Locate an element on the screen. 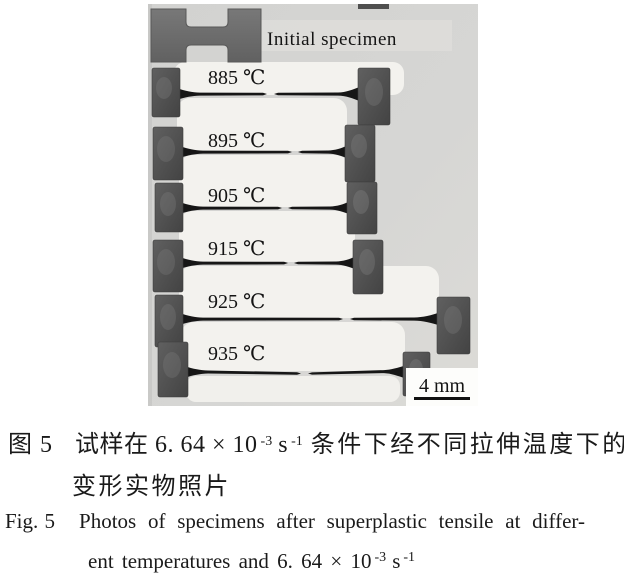 This screenshot has height=575, width=624. temp-label-915: 915 ℃ is located at coordinates (236, 249).